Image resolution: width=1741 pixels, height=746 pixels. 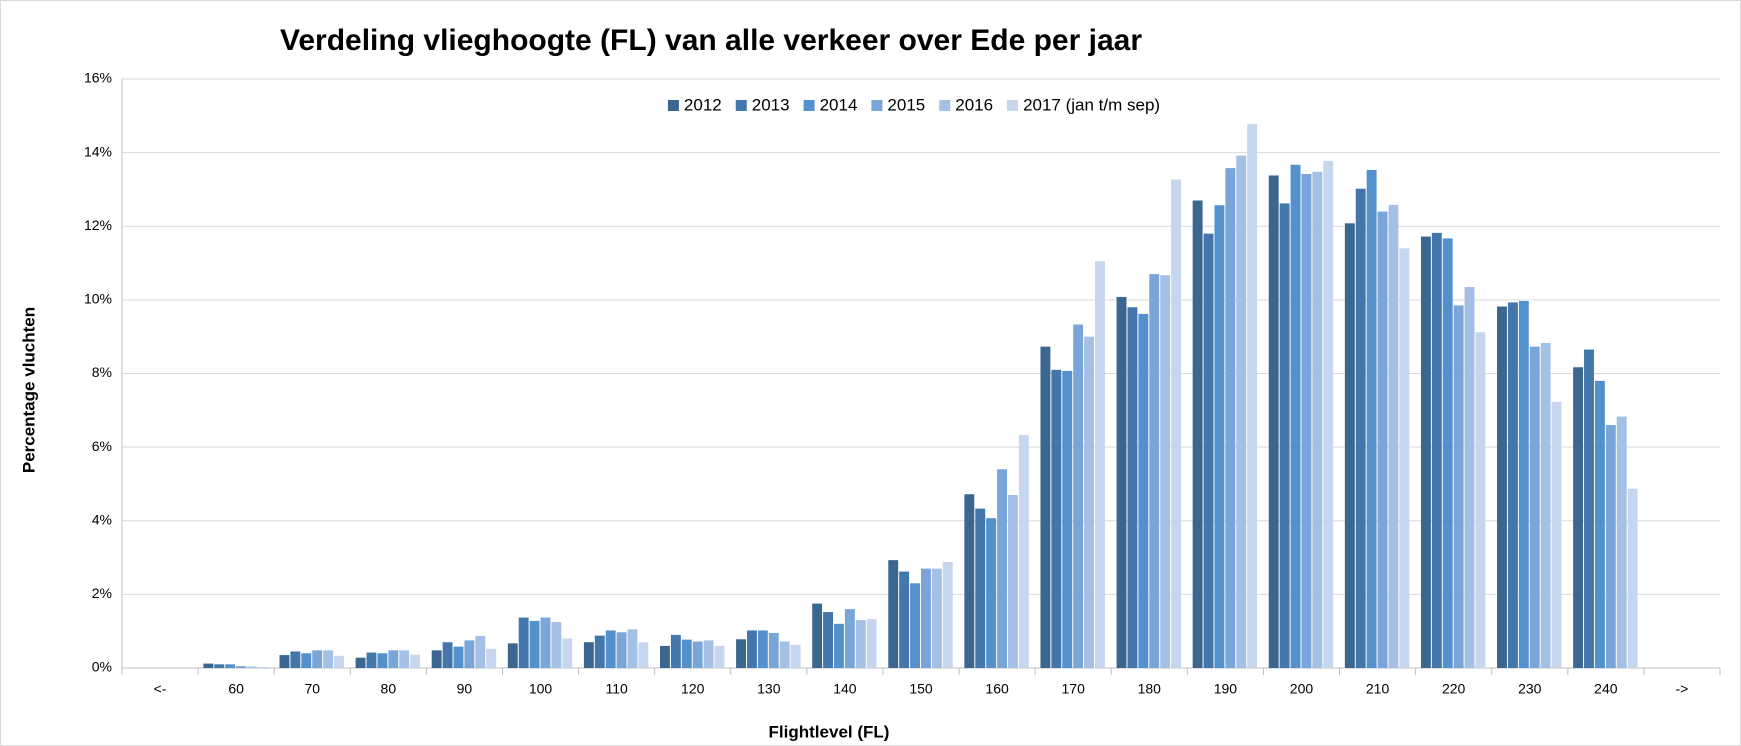 I want to click on x-tick-label: 100, so click(x=541, y=689).